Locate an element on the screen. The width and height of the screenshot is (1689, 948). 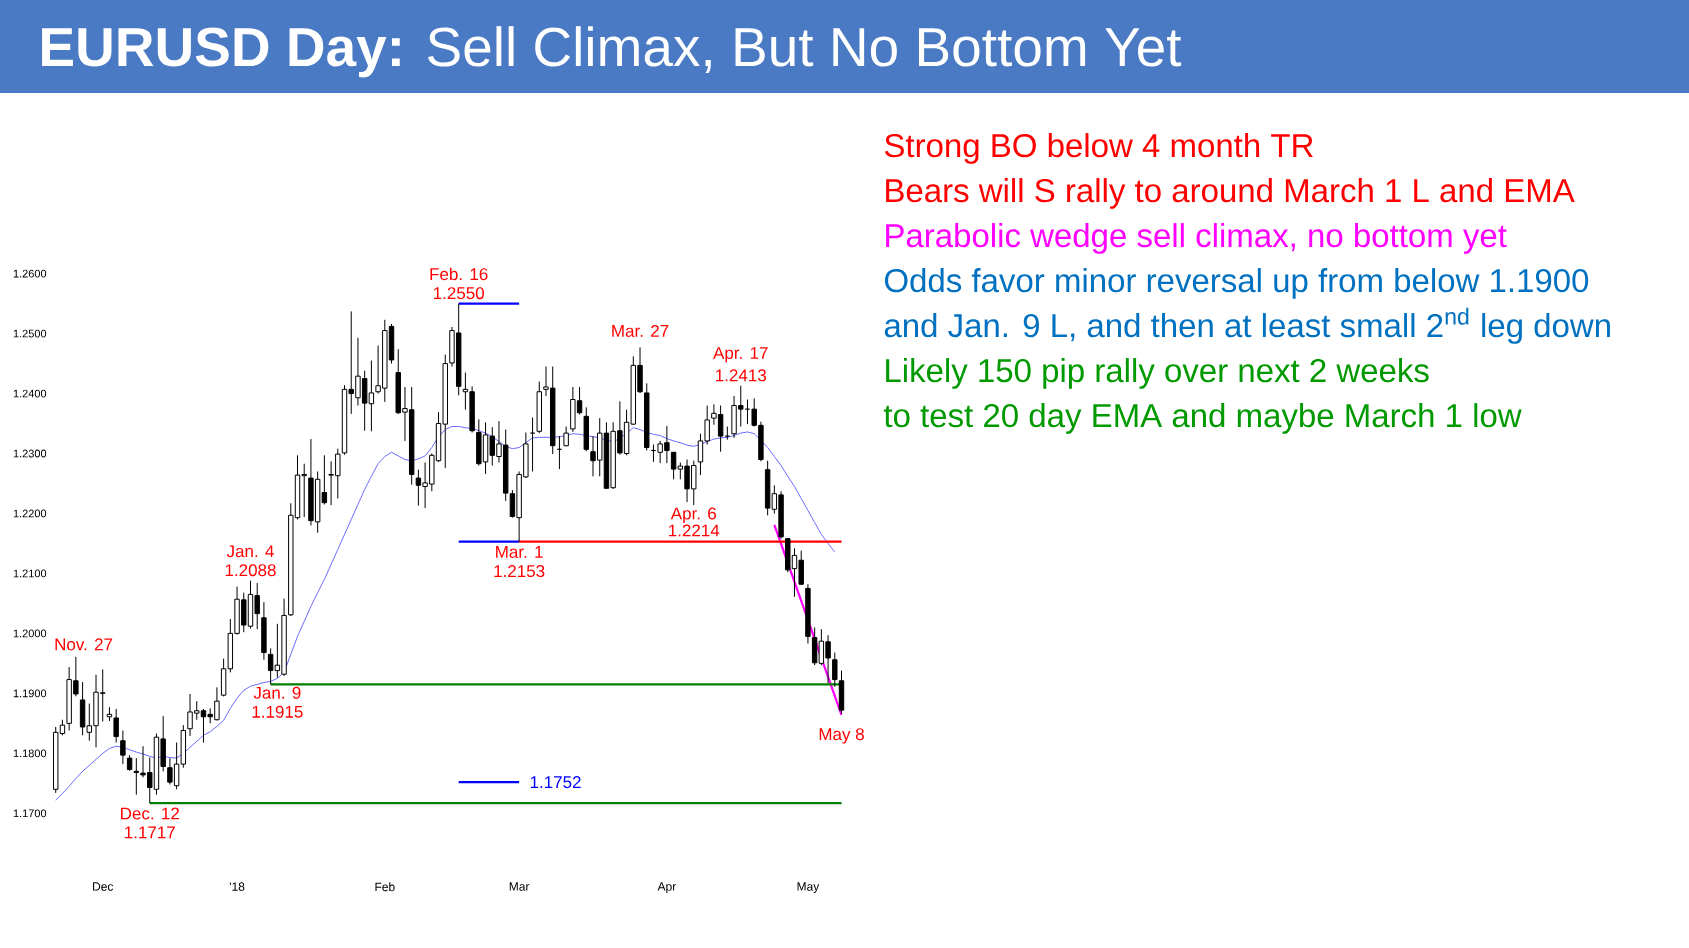
y-tick-label: 1.1800 is located at coordinates (30, 753).